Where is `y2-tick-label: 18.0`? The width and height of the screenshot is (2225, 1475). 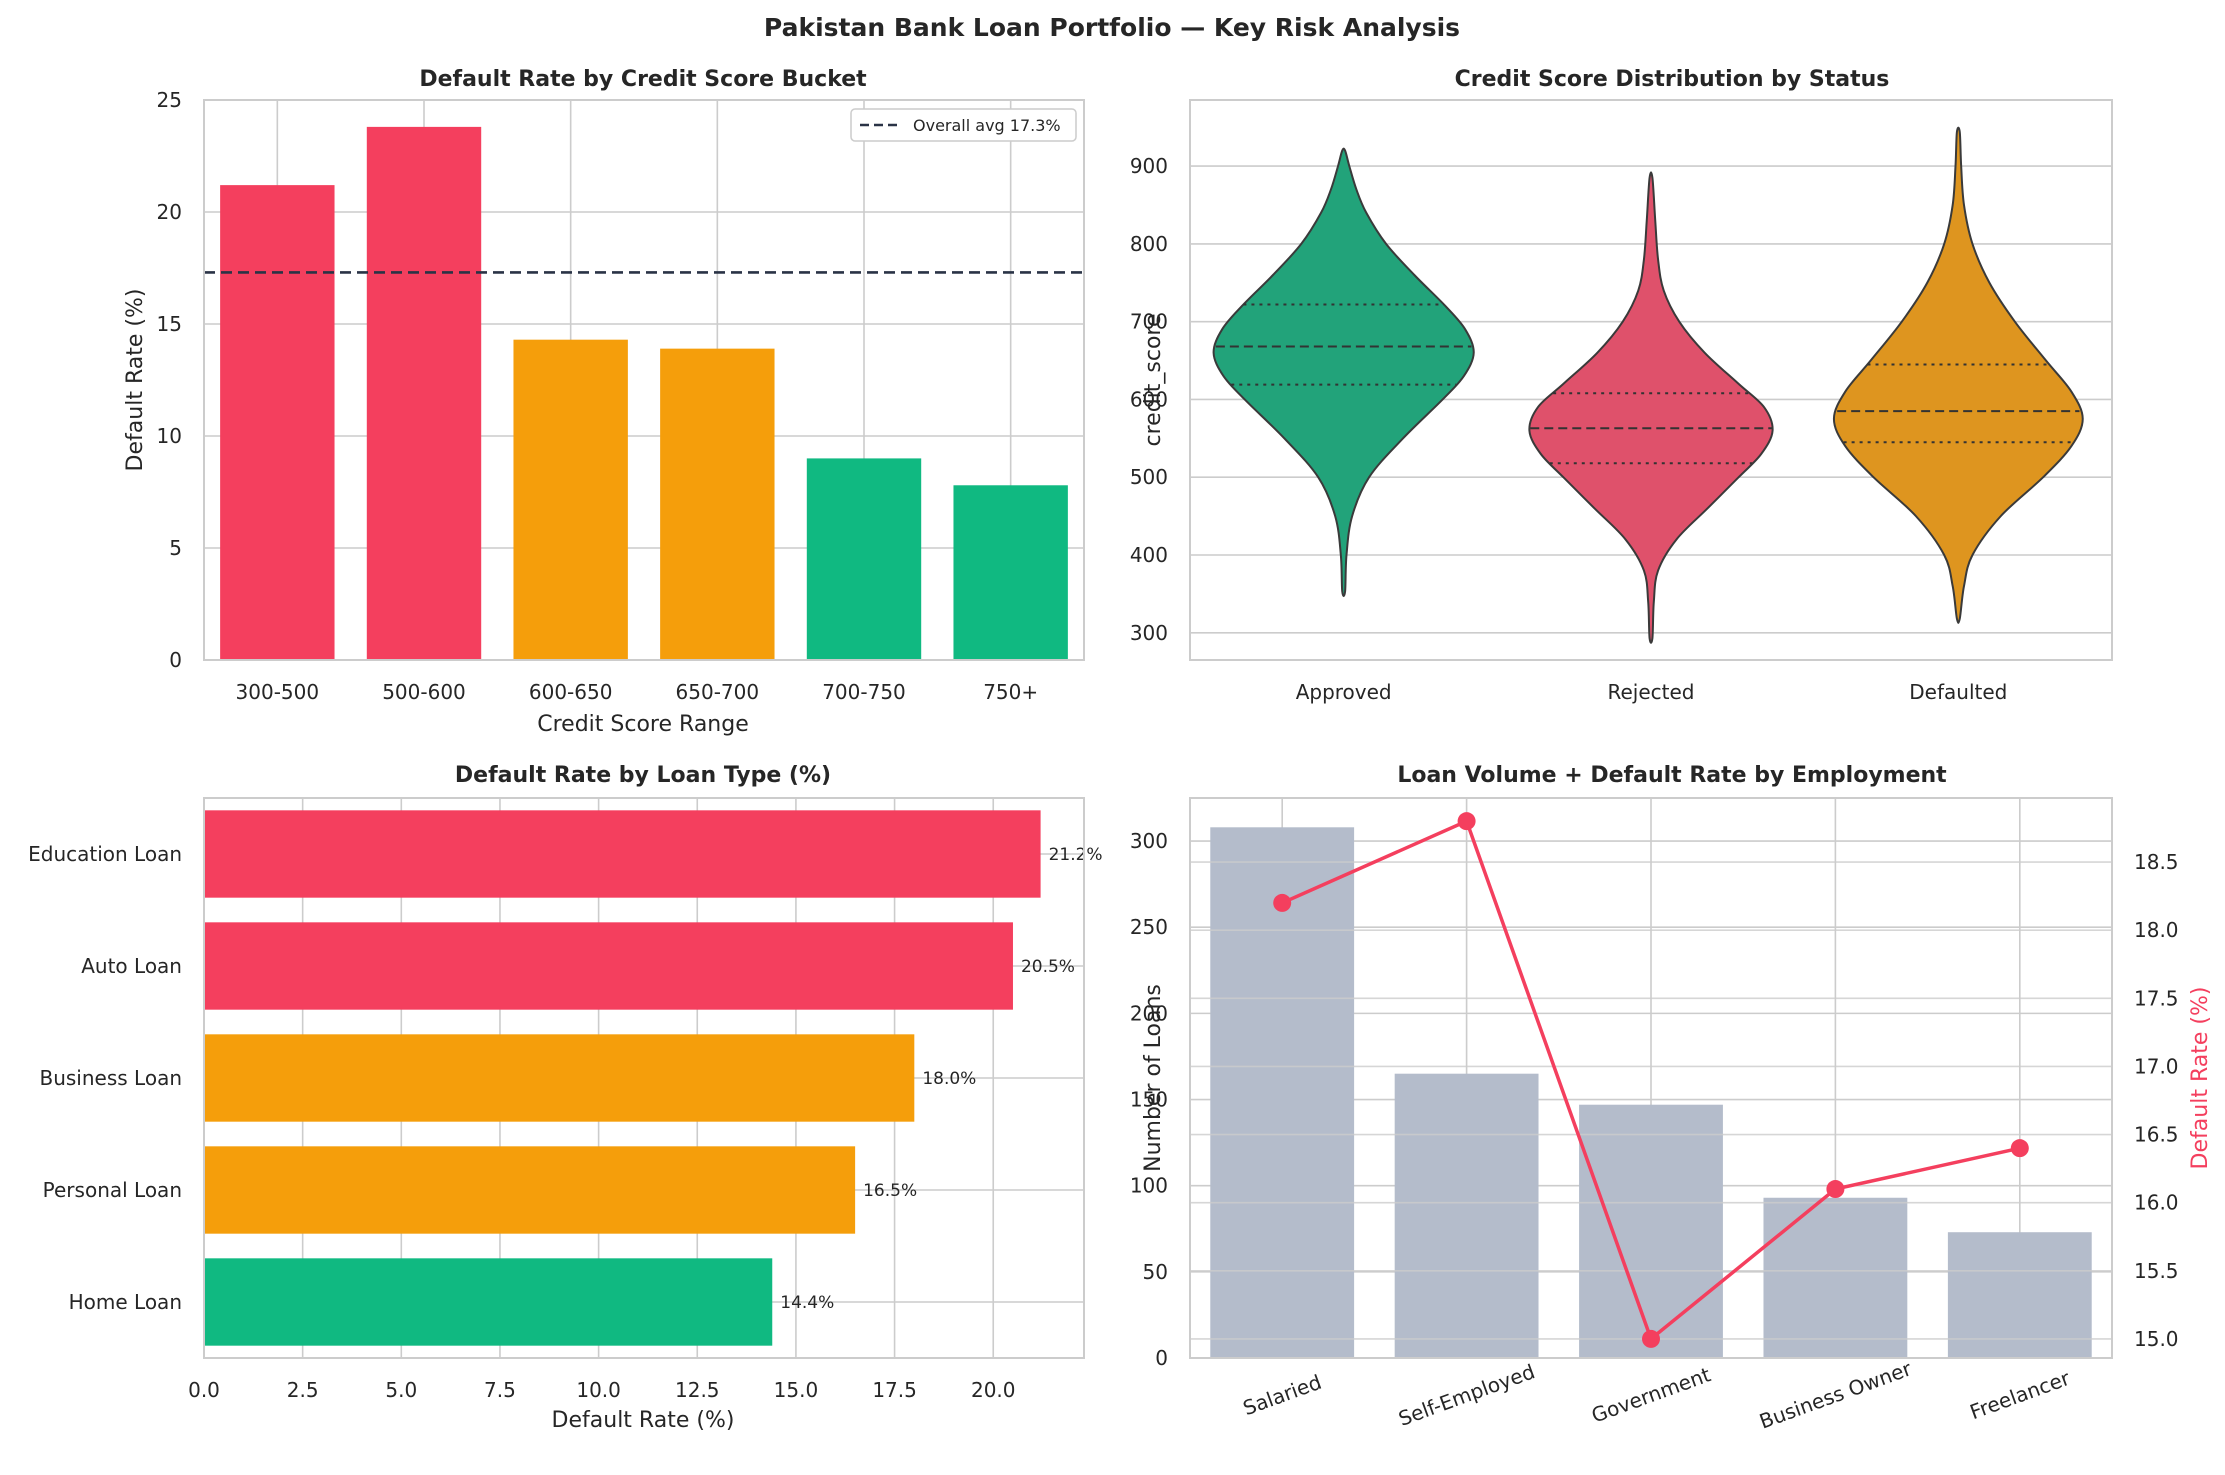 y2-tick-label: 18.0 is located at coordinates (2156, 930).